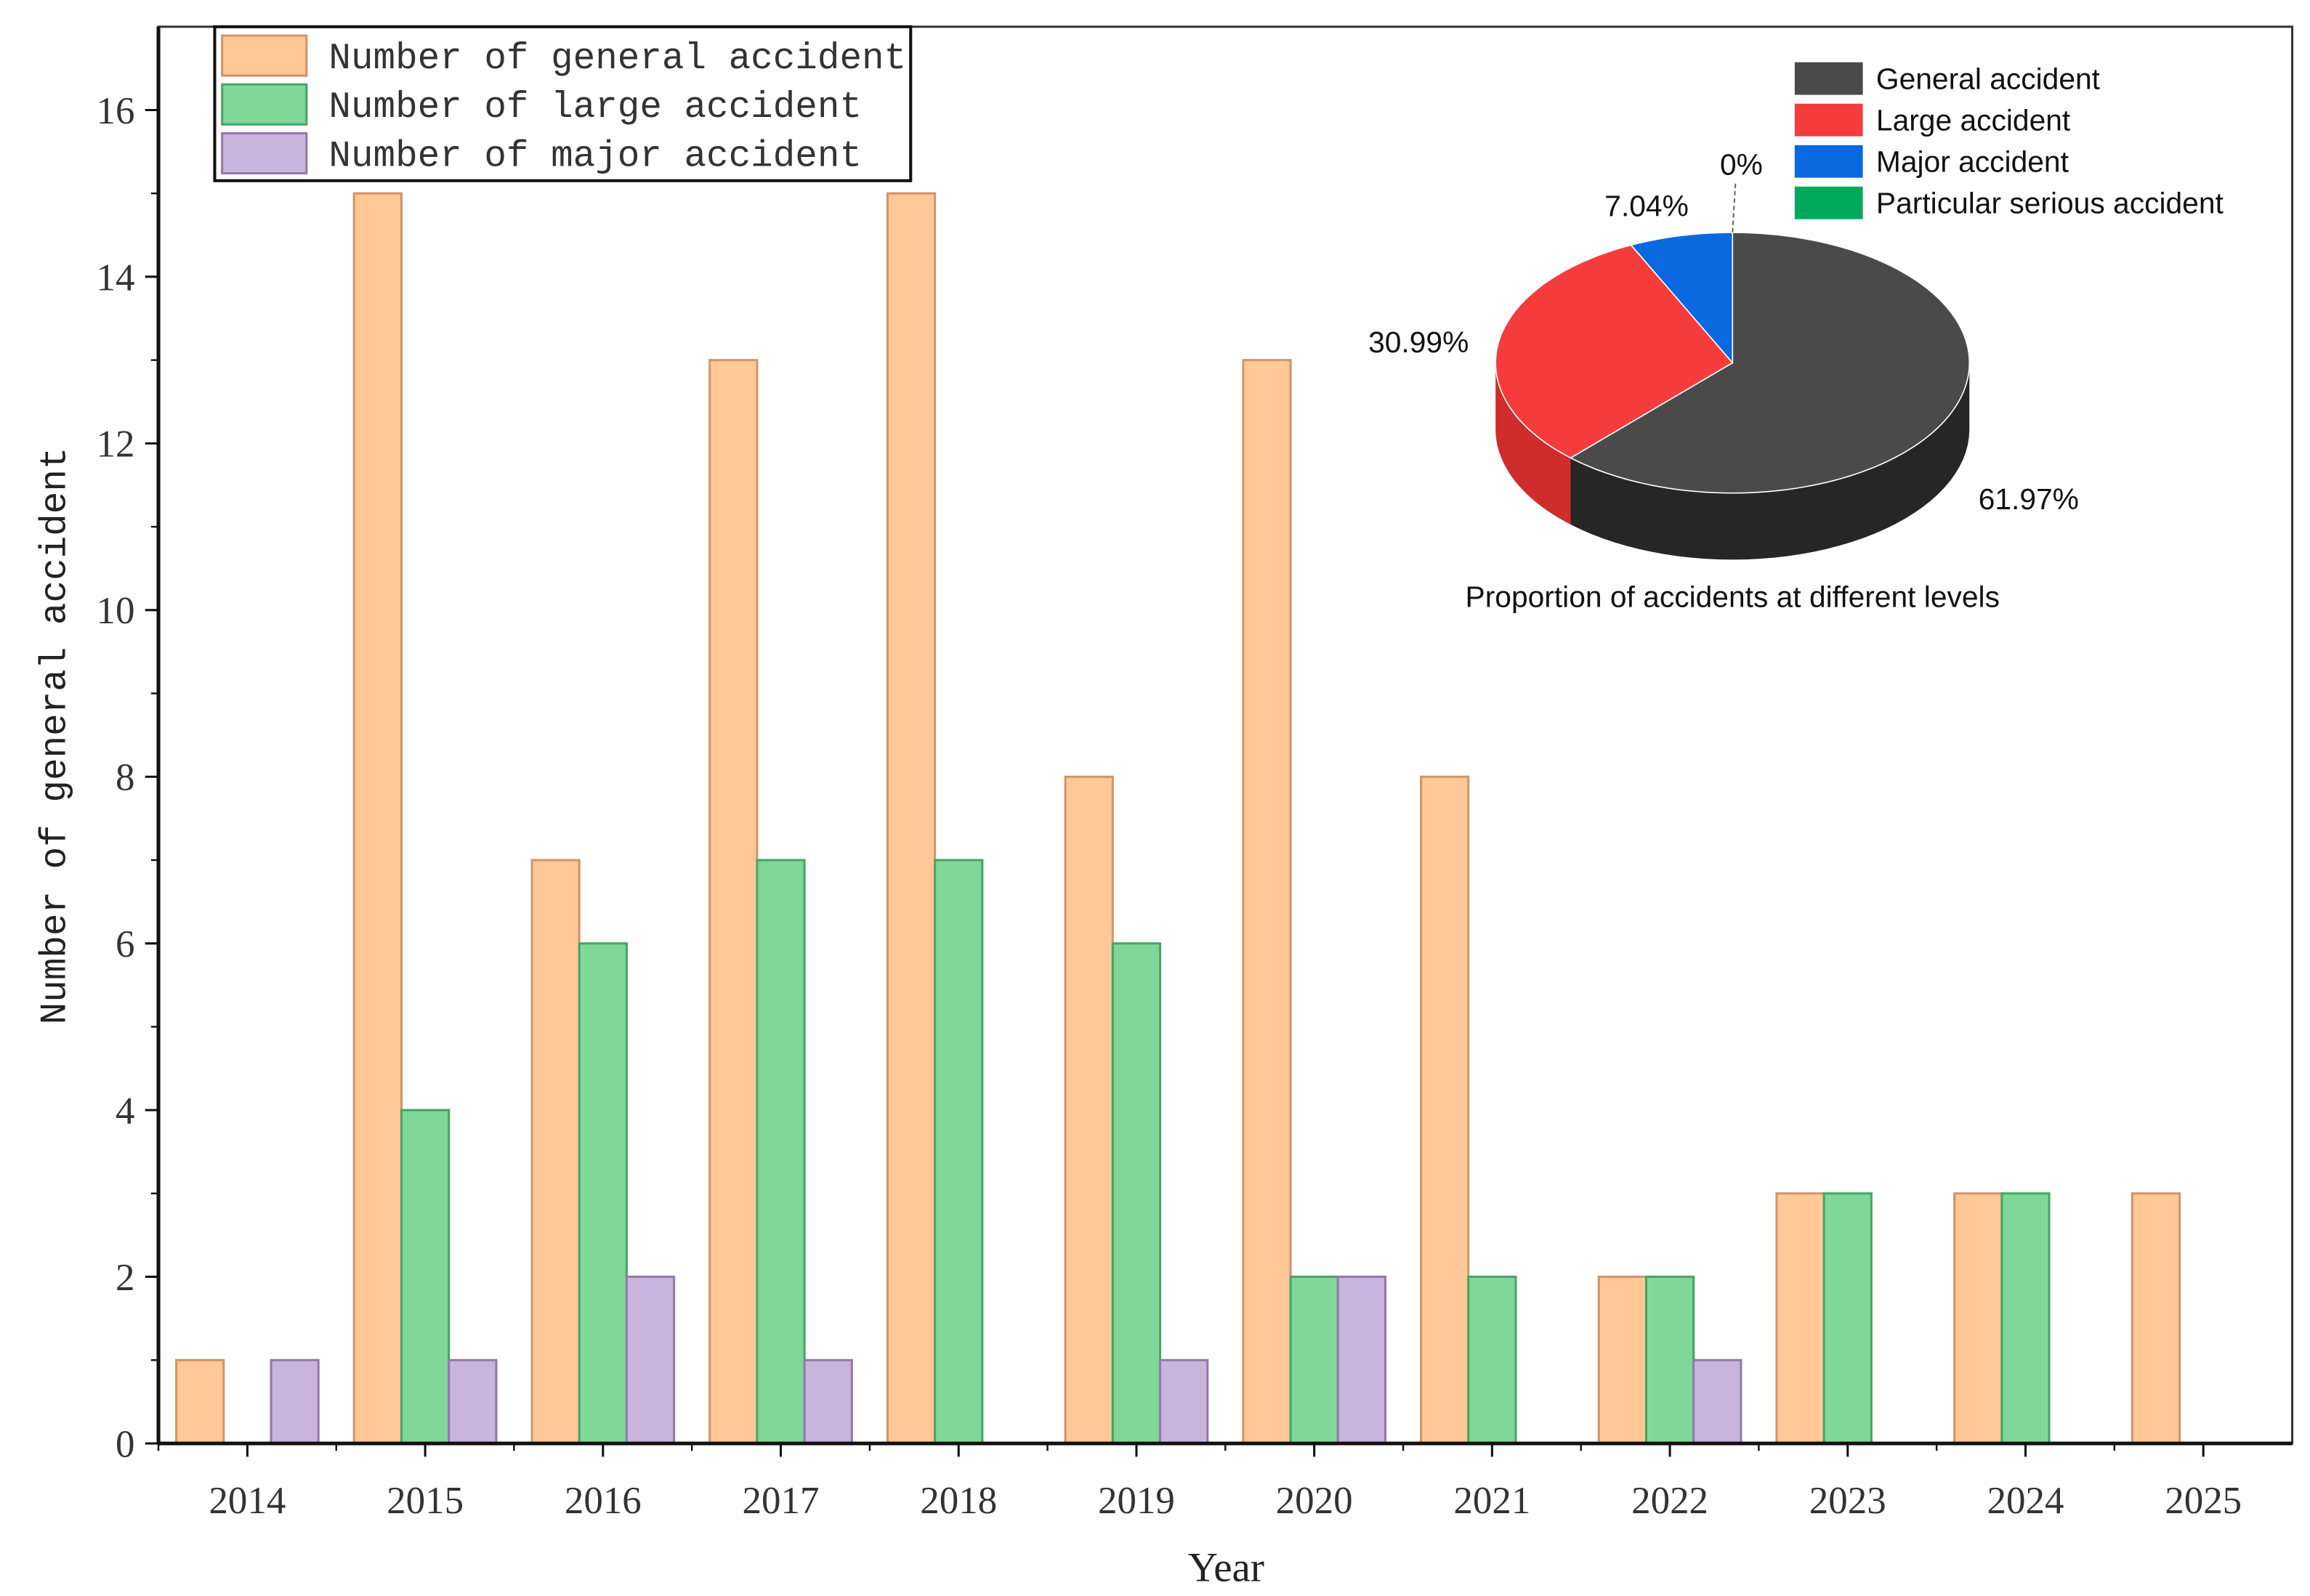  Describe the element at coordinates (958, 1501) in the screenshot. I see `x-tick-label: 2018` at that location.